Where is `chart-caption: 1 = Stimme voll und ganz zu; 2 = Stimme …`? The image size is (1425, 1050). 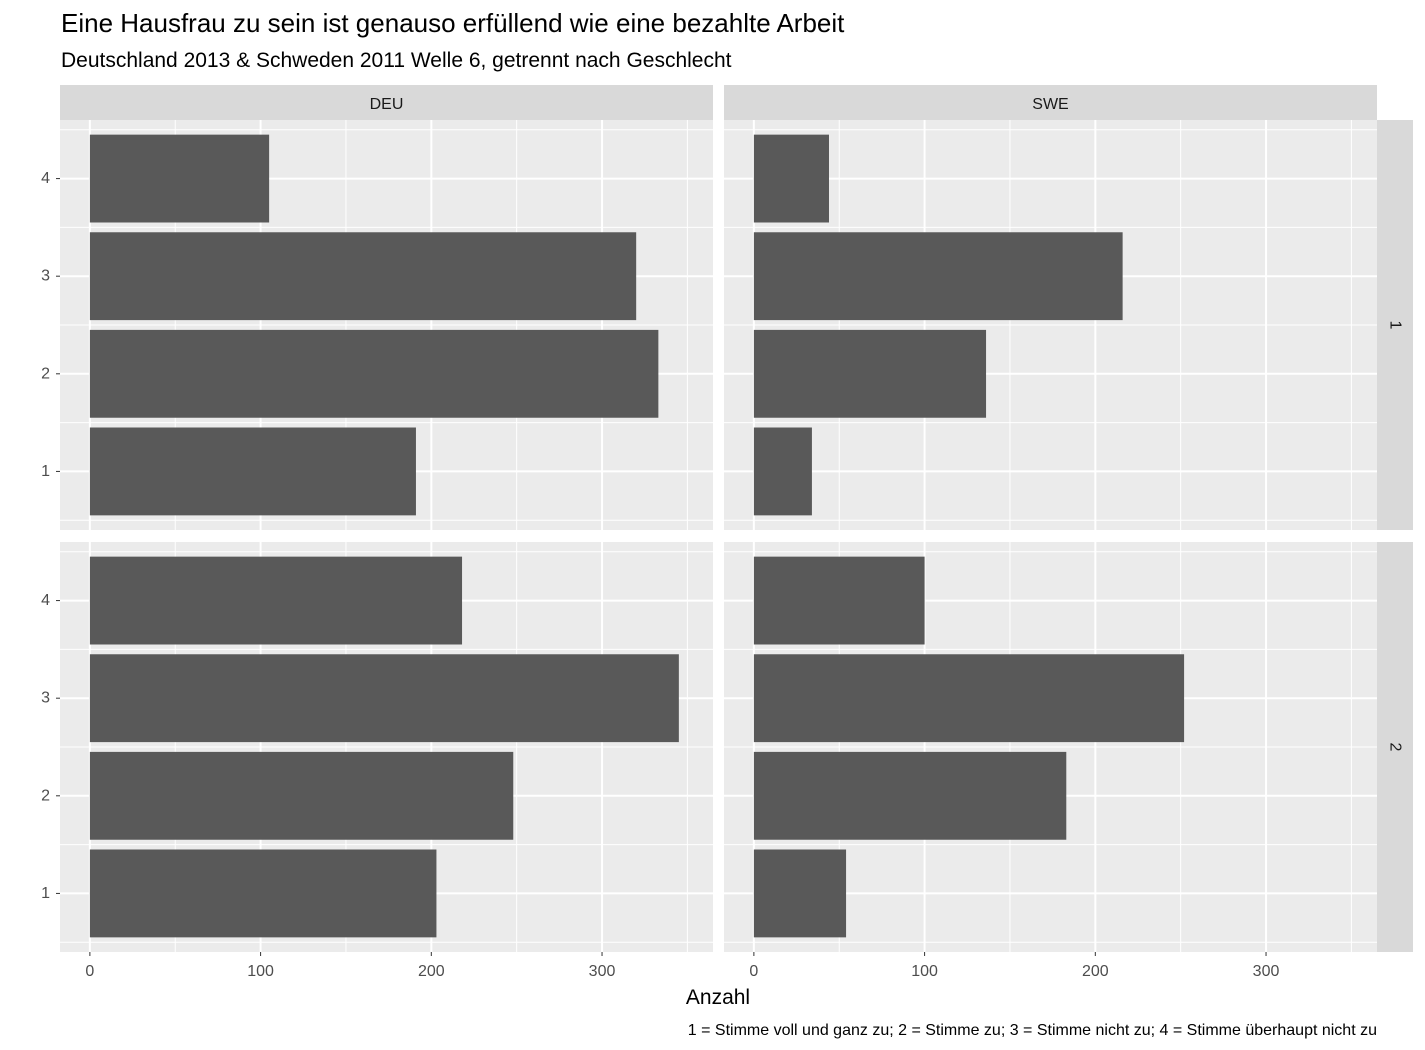
chart-caption: 1 = Stimme voll und ganz zu; 2 = Stimme … is located at coordinates (1032, 1030).